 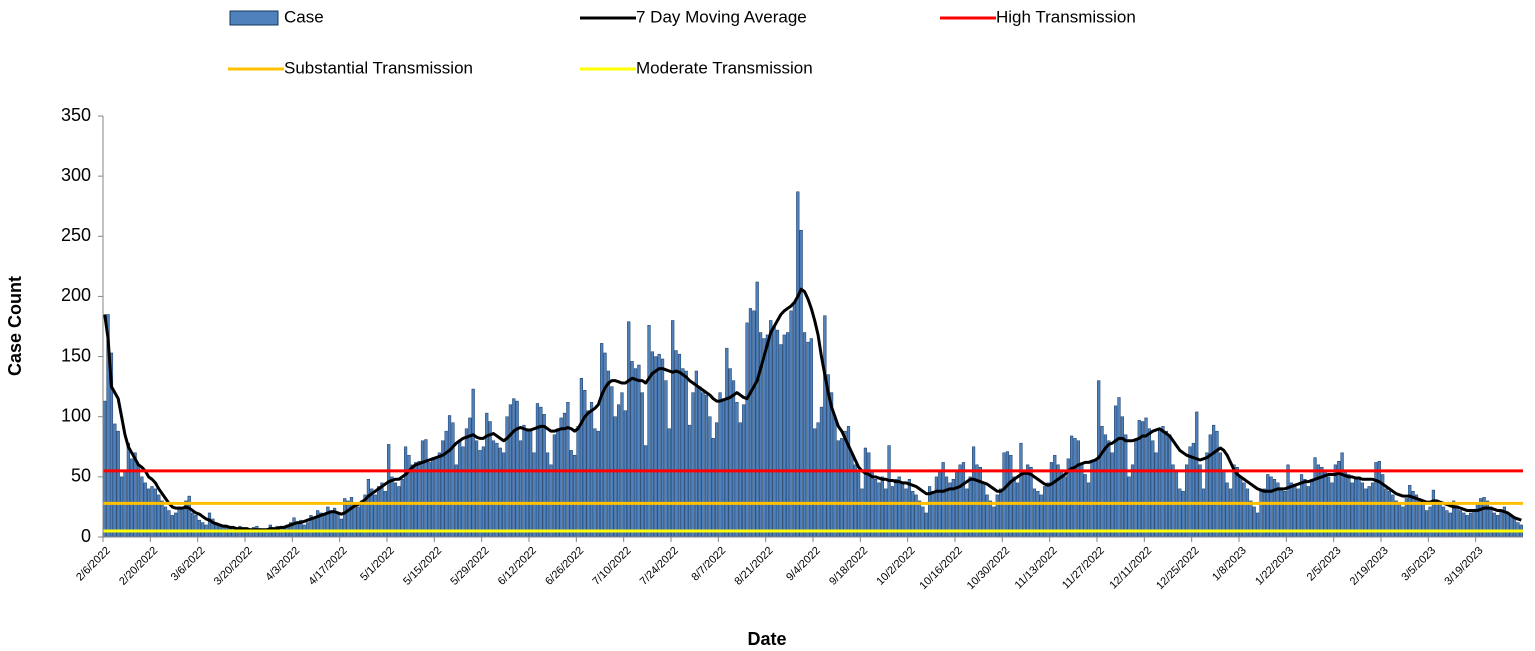 What do you see at coordinates (76, 355) in the screenshot?
I see `y-tick-label: 150` at bounding box center [76, 355].